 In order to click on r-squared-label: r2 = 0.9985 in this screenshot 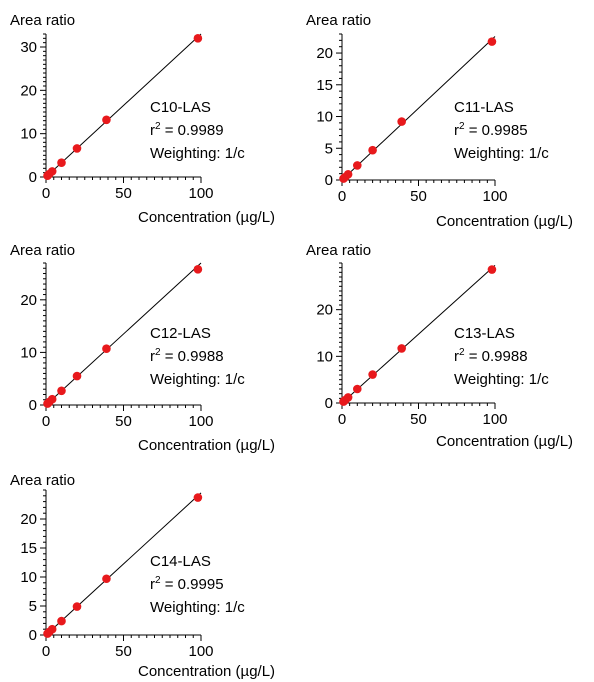, I will do `click(491, 130)`.